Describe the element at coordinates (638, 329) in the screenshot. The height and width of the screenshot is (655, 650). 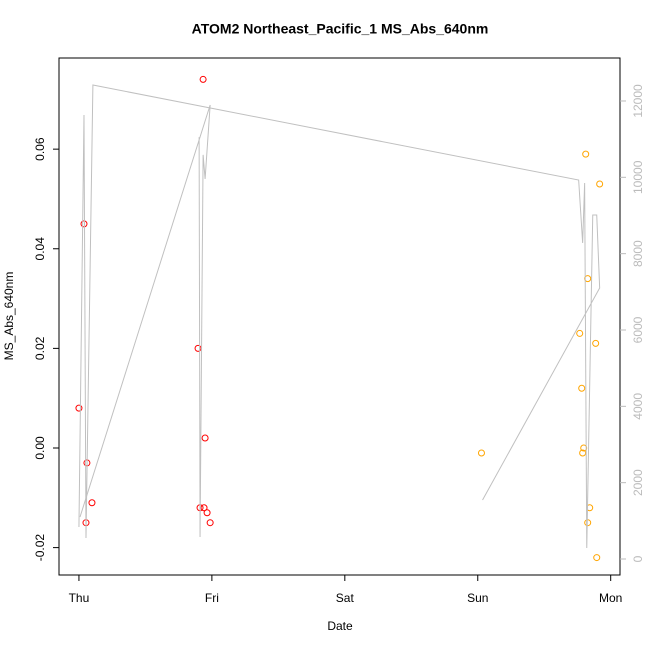
I see `y2-tick-label: 6000` at that location.